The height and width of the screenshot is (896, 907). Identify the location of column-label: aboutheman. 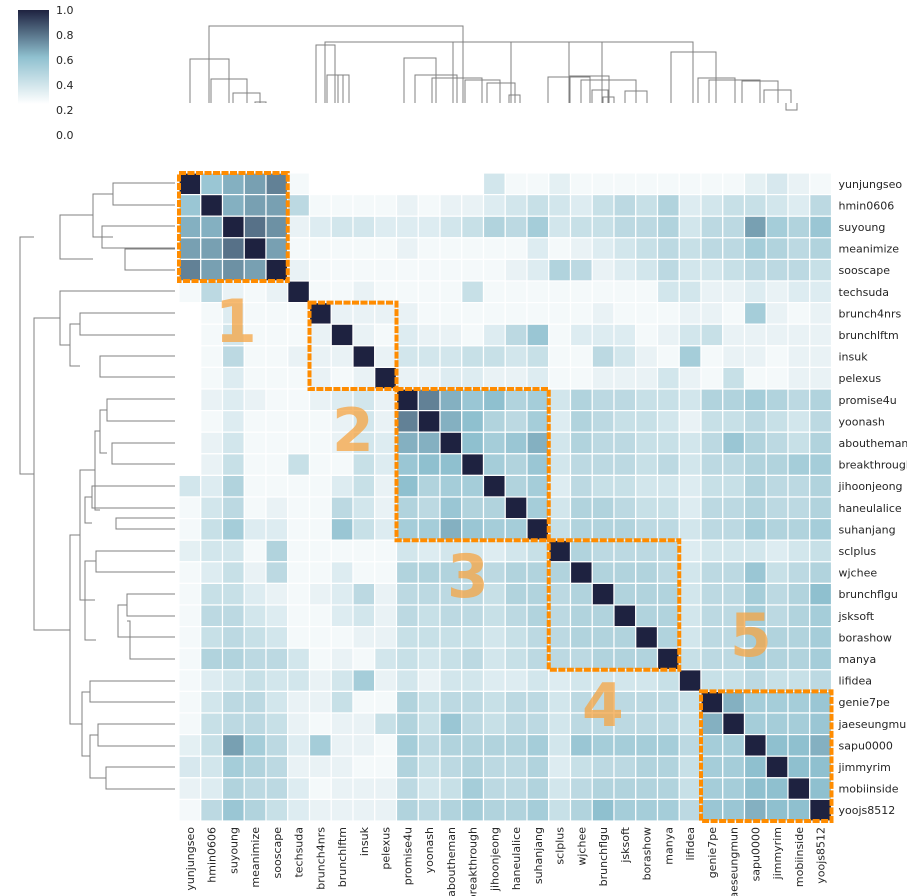
(451, 861).